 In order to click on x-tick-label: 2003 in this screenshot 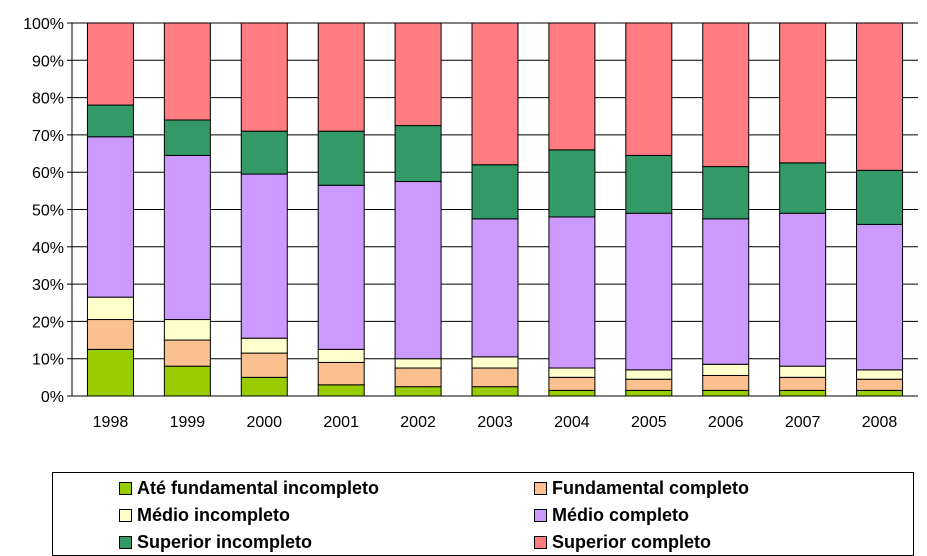, I will do `click(495, 422)`.